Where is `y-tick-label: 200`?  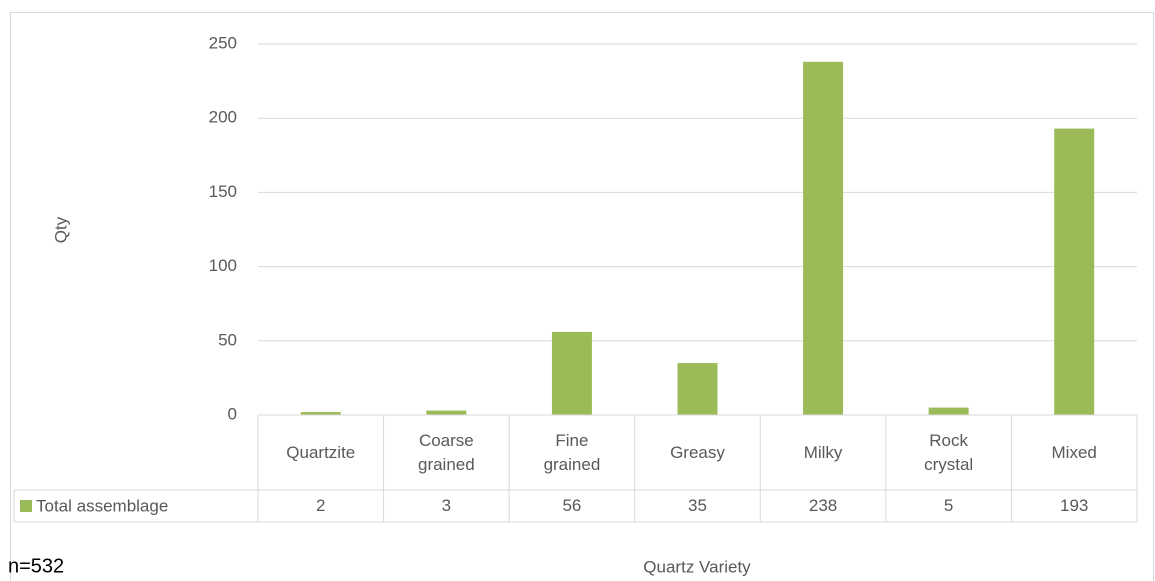
y-tick-label: 200 is located at coordinates (223, 117).